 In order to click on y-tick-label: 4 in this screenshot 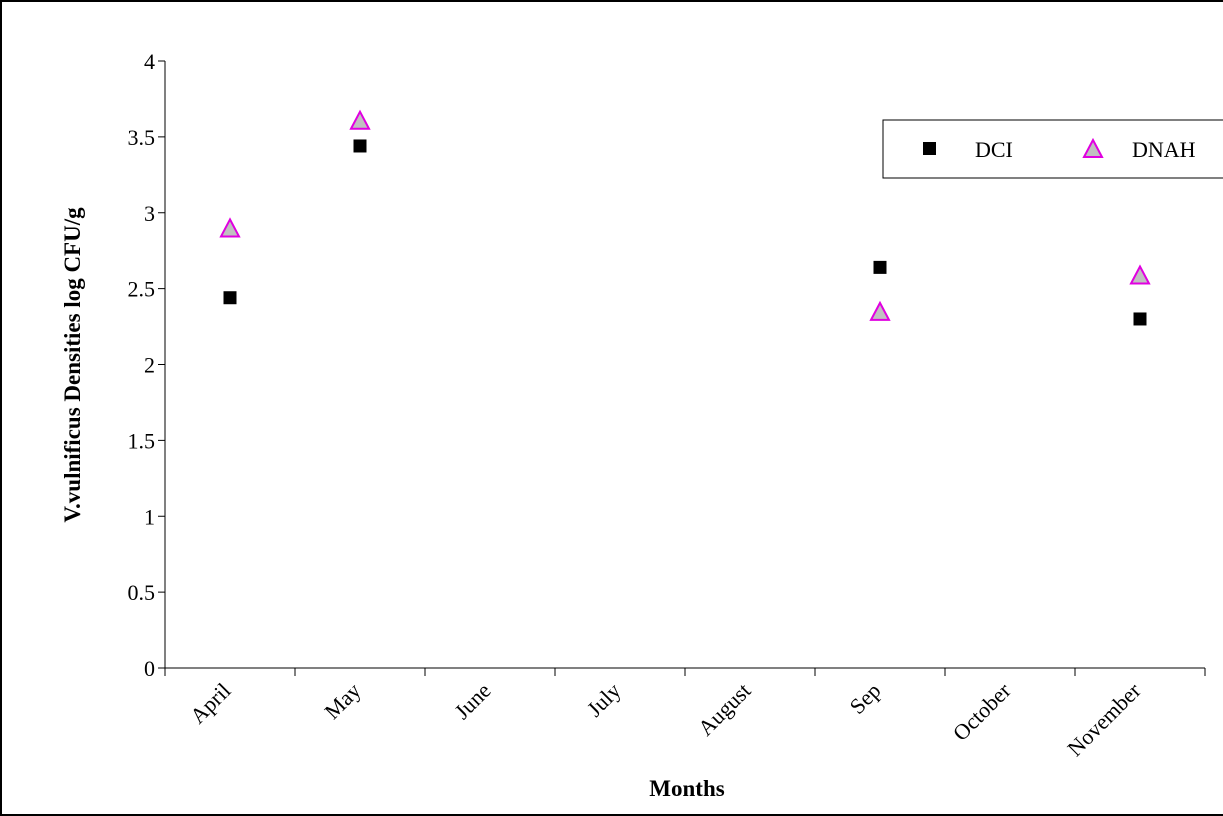, I will do `click(149, 61)`.